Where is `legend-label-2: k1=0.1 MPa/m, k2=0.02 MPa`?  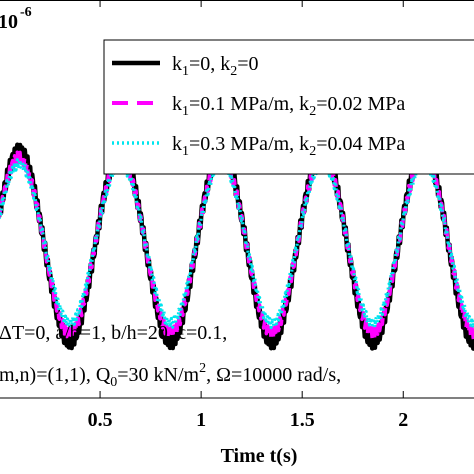
legend-label-2: k1=0.1 MPa/m, k2=0.02 MPa is located at coordinates (288, 106).